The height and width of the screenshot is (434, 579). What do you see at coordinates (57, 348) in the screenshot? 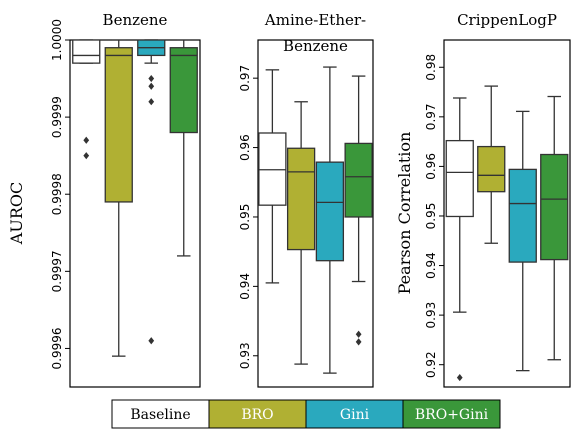
I see `y-tick-label: 0.9996` at bounding box center [57, 348].